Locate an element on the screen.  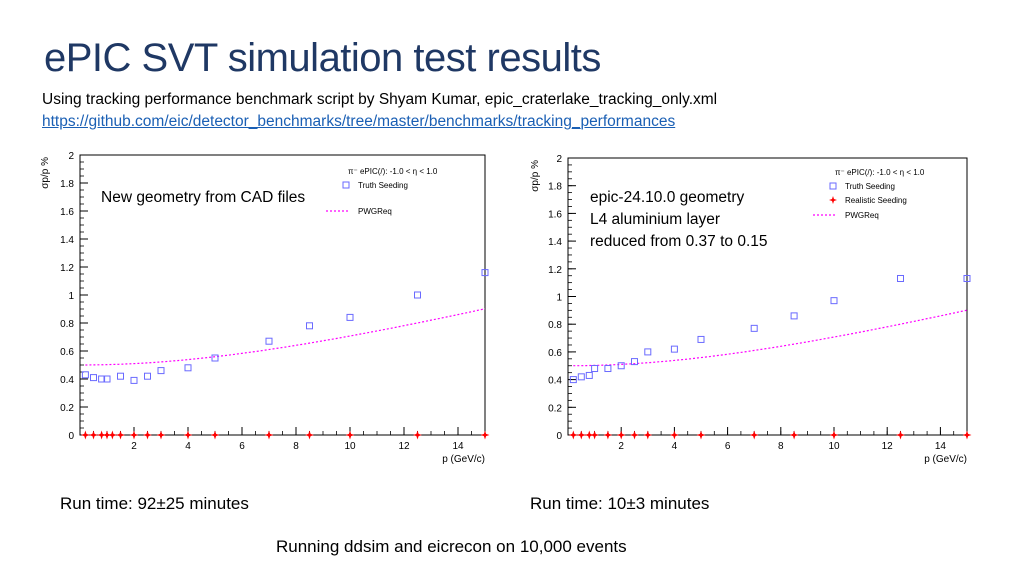
right-annotation-line-2: L4 aluminium layer is located at coordinates (655, 219).